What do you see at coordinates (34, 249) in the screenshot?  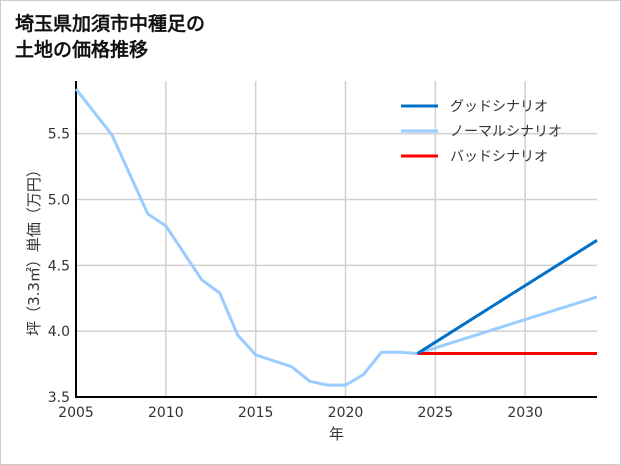 I see `y-axis-label: 坪（3.3㎡）単価（万円）` at bounding box center [34, 249].